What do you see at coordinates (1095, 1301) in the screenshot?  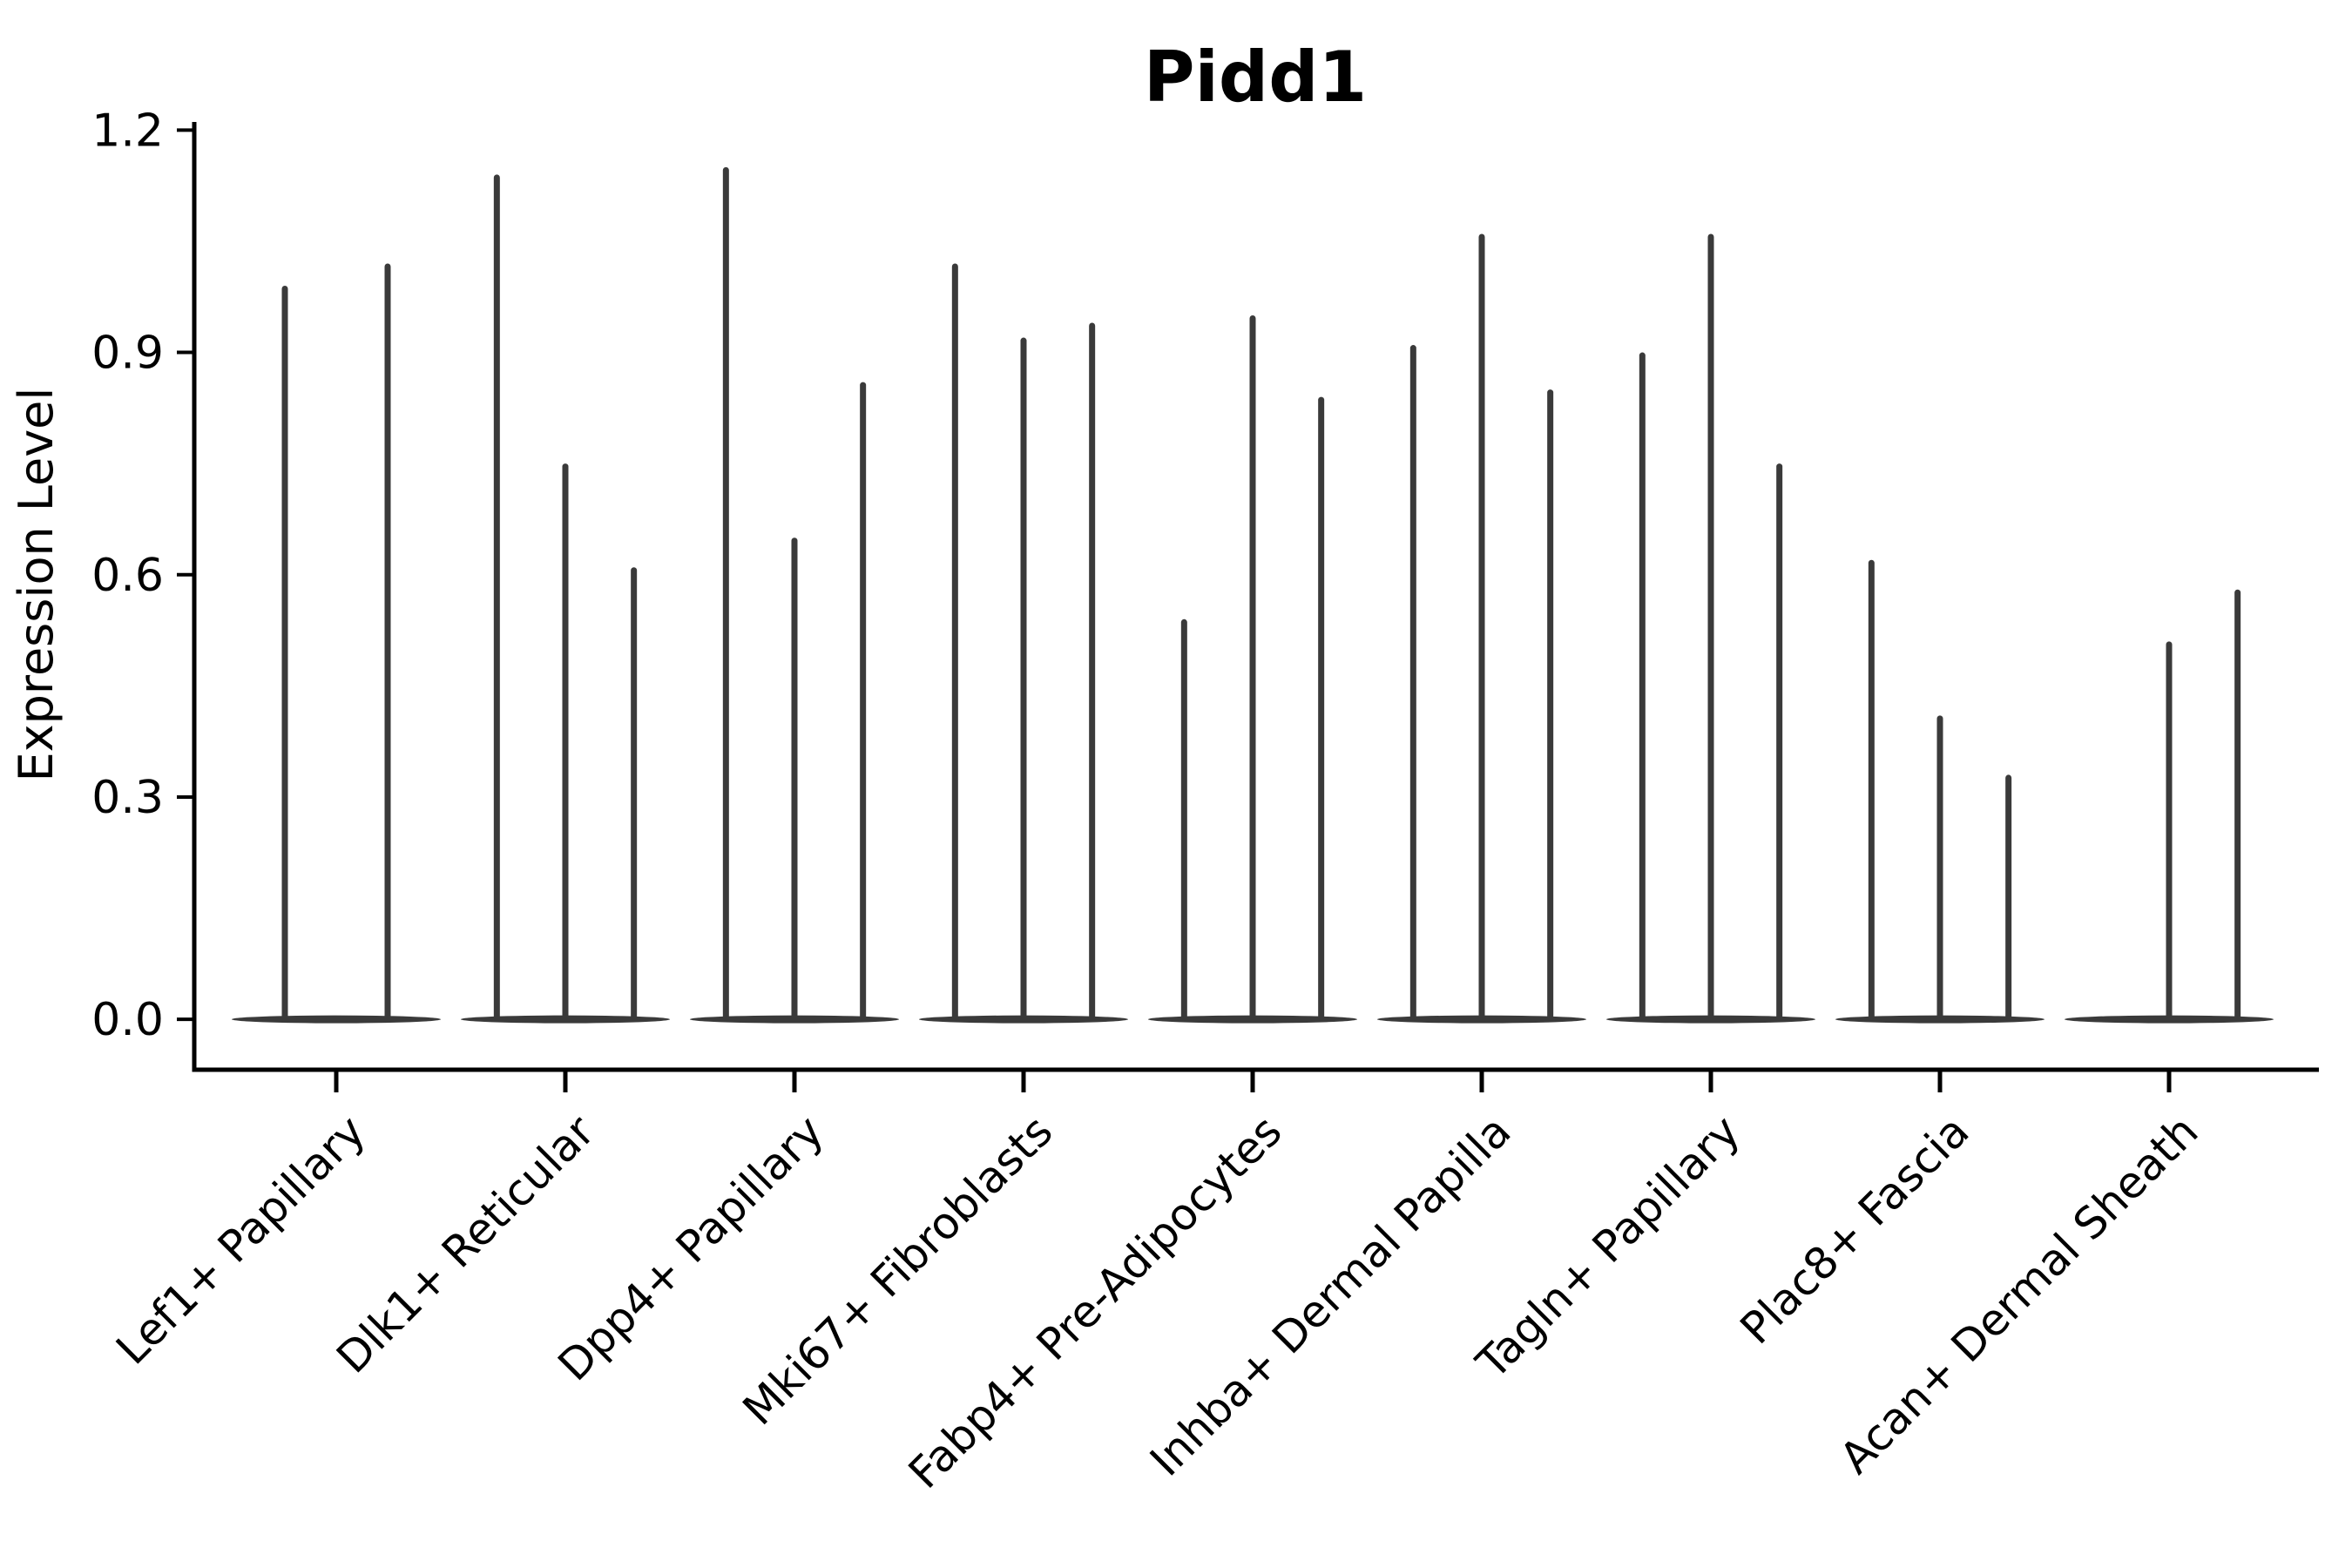 I see `x-tick-label: Fabp4+ Pre-Adipocytes` at bounding box center [1095, 1301].